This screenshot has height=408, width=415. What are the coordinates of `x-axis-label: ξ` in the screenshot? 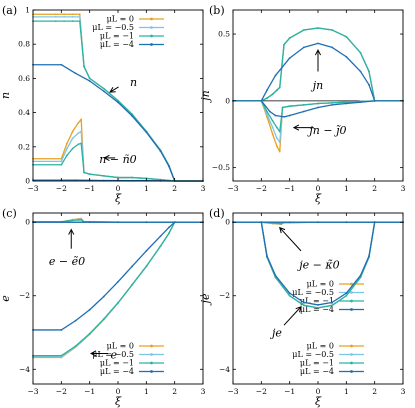 It's located at (118, 401).